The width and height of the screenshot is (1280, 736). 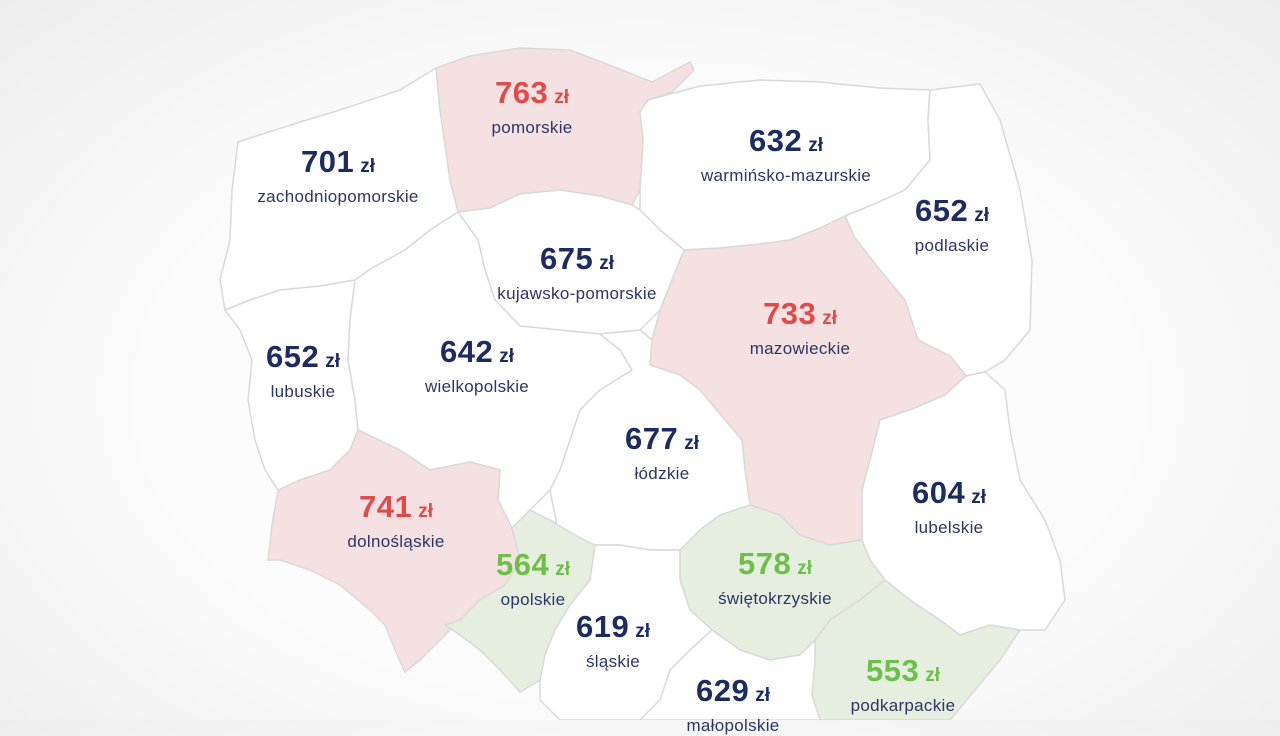 What do you see at coordinates (651, 438) in the screenshot?
I see `value-lodzkie: 677` at bounding box center [651, 438].